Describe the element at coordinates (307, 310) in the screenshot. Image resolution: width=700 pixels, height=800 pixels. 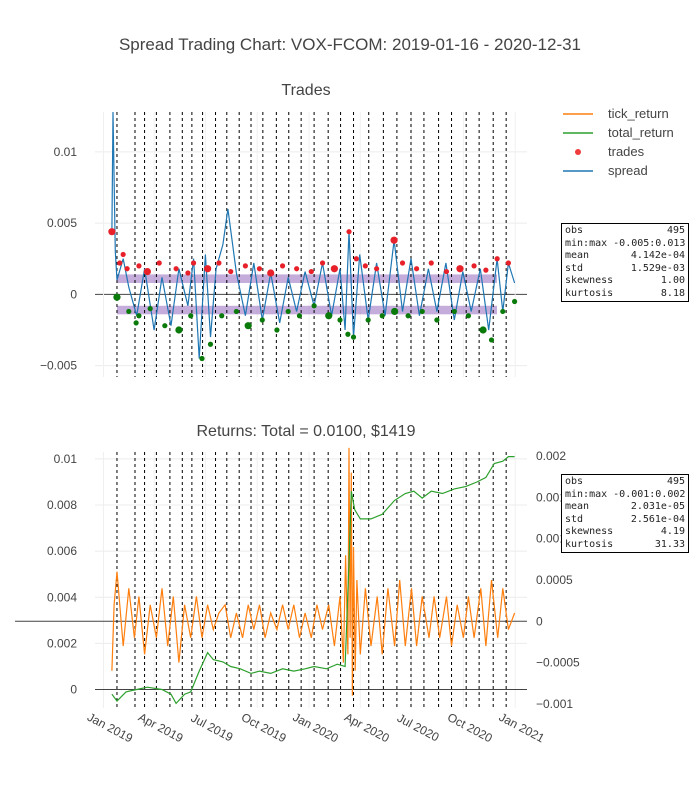
I see `lower-band` at that location.